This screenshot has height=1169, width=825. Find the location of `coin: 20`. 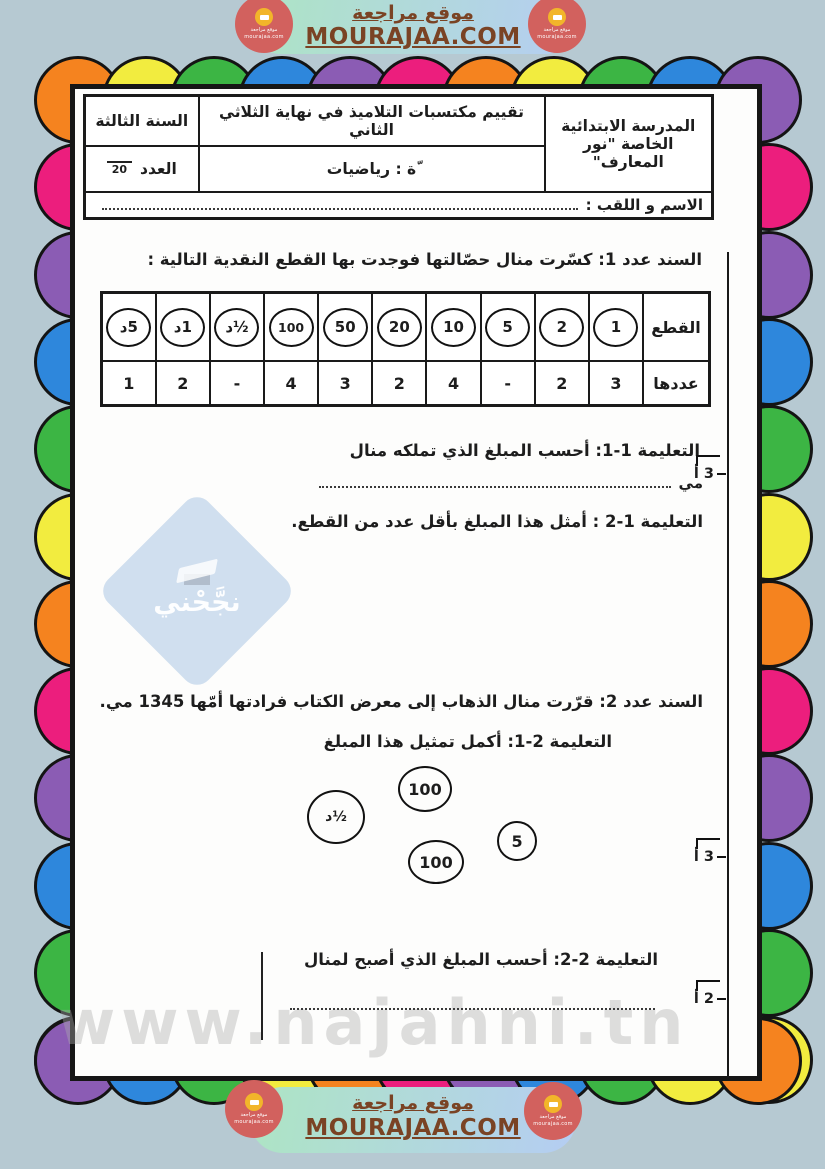

coin: 20 is located at coordinates (399, 327).